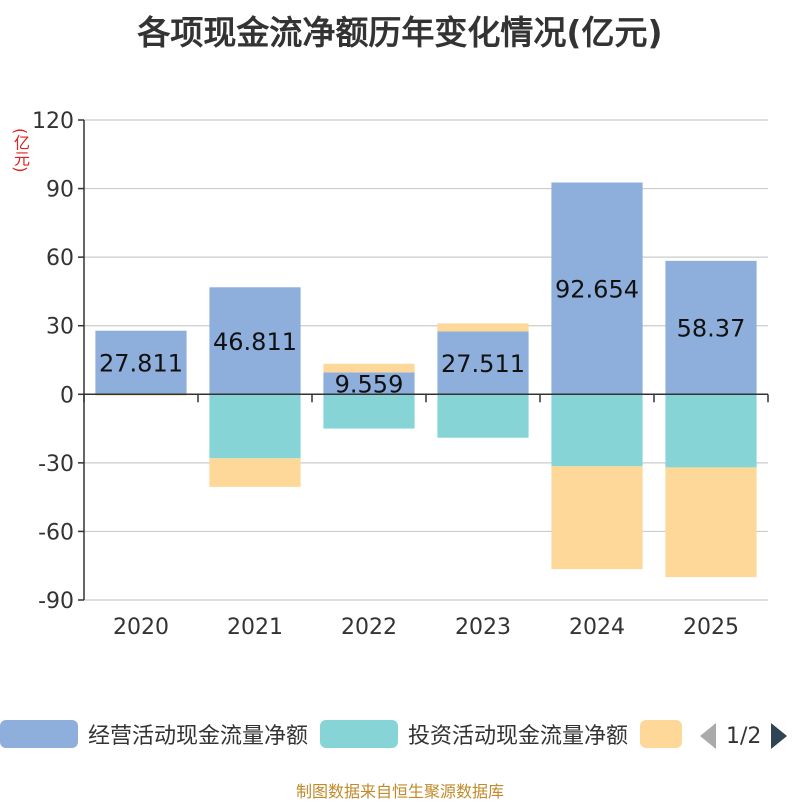 This screenshot has height=802, width=800. Describe the element at coordinates (255, 472) in the screenshot. I see `bar-financing-2021` at that location.